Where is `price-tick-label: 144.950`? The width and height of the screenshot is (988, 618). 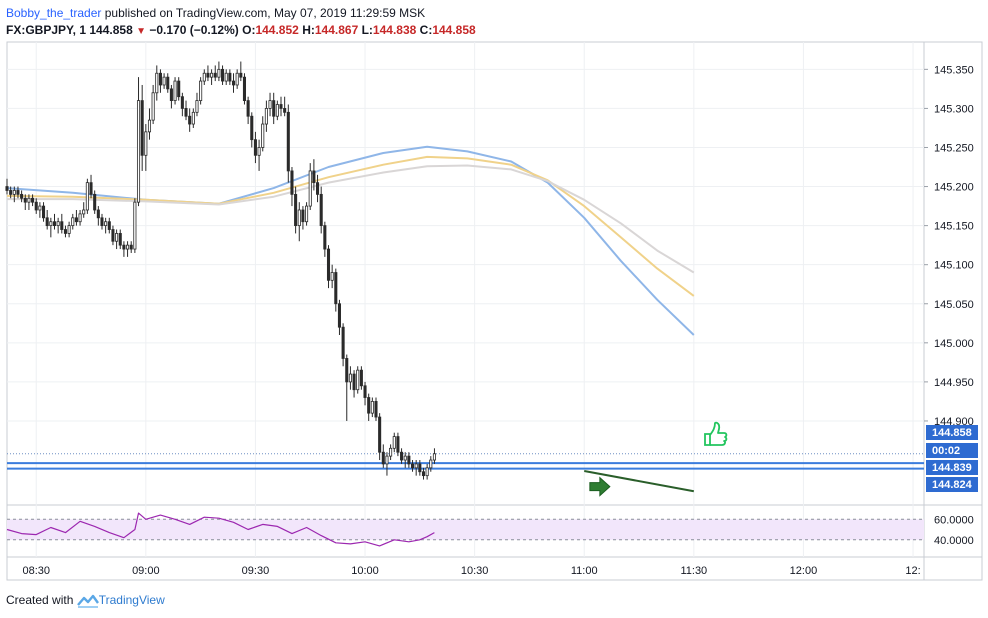 price-tick-label: 144.950 is located at coordinates (954, 383).